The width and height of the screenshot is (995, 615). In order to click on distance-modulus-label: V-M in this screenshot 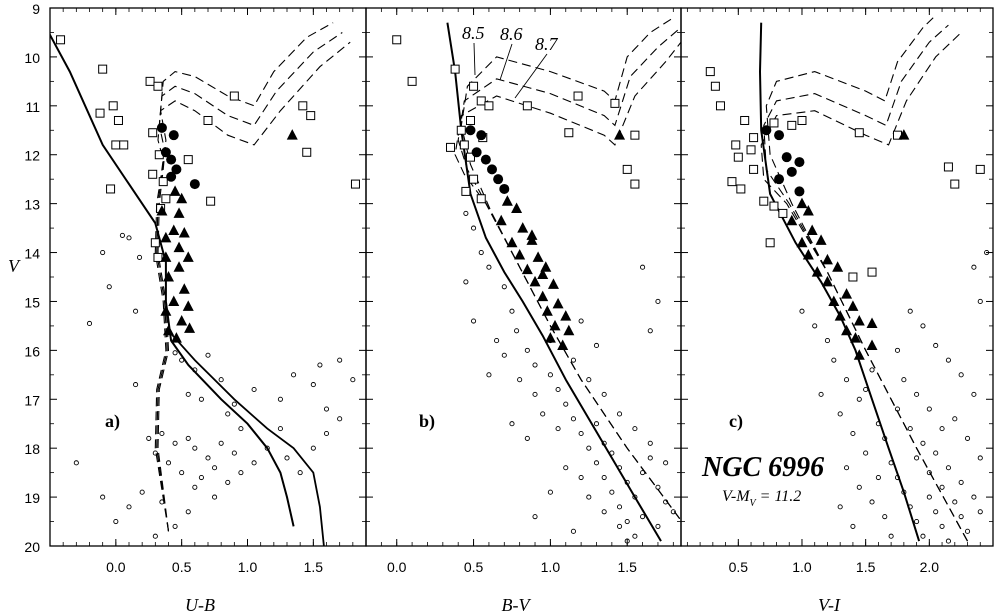, I will do `click(736, 496)`.